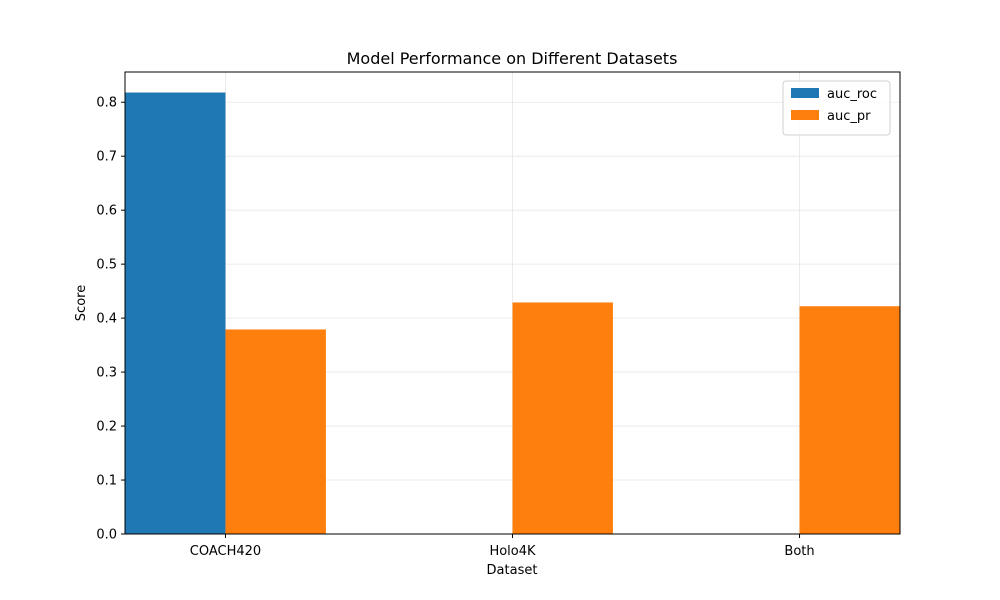  I want to click on x-axis-label: Dataset, so click(512, 570).